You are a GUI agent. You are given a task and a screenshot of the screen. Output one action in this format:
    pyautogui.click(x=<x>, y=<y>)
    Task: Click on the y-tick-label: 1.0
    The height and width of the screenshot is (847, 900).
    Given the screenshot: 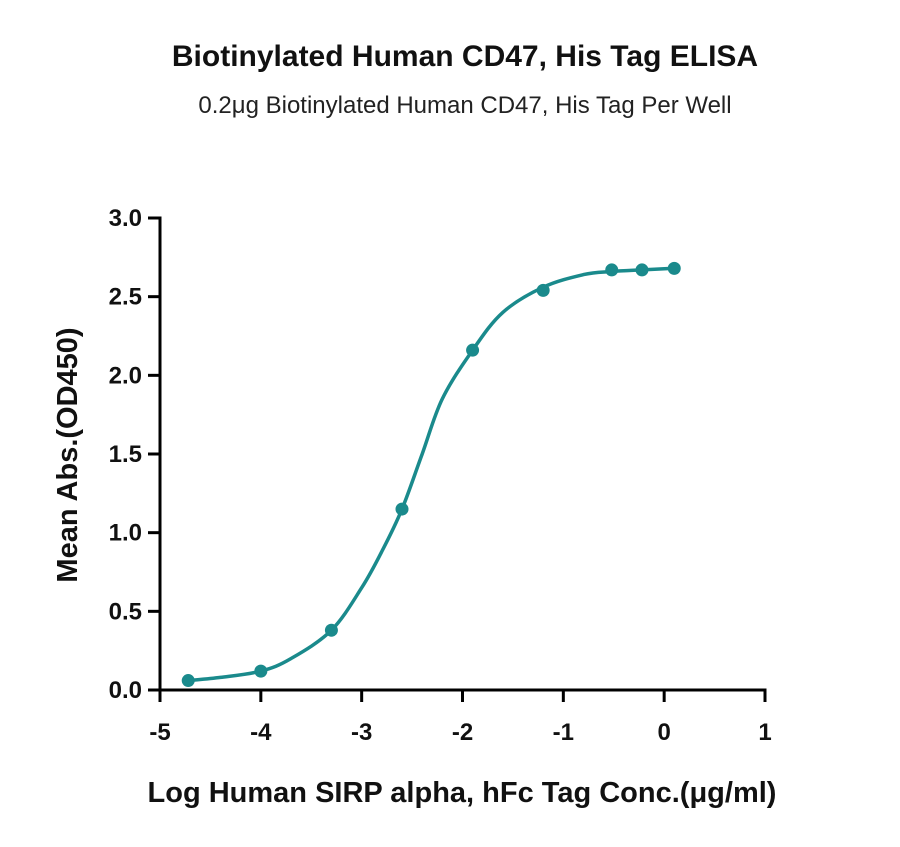 What is the action you would take?
    pyautogui.click(x=125, y=533)
    